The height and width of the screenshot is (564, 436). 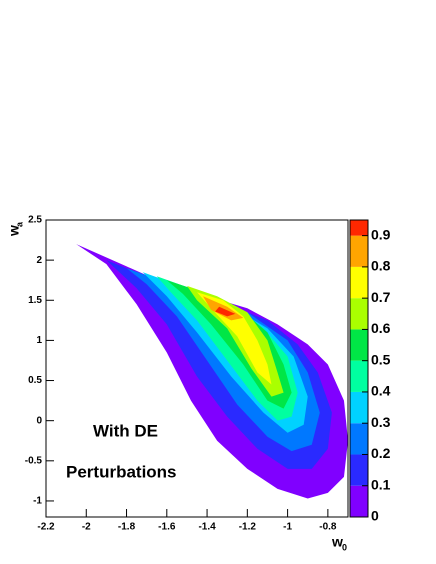 I want to click on y-tick-label: 2, so click(x=39, y=260).